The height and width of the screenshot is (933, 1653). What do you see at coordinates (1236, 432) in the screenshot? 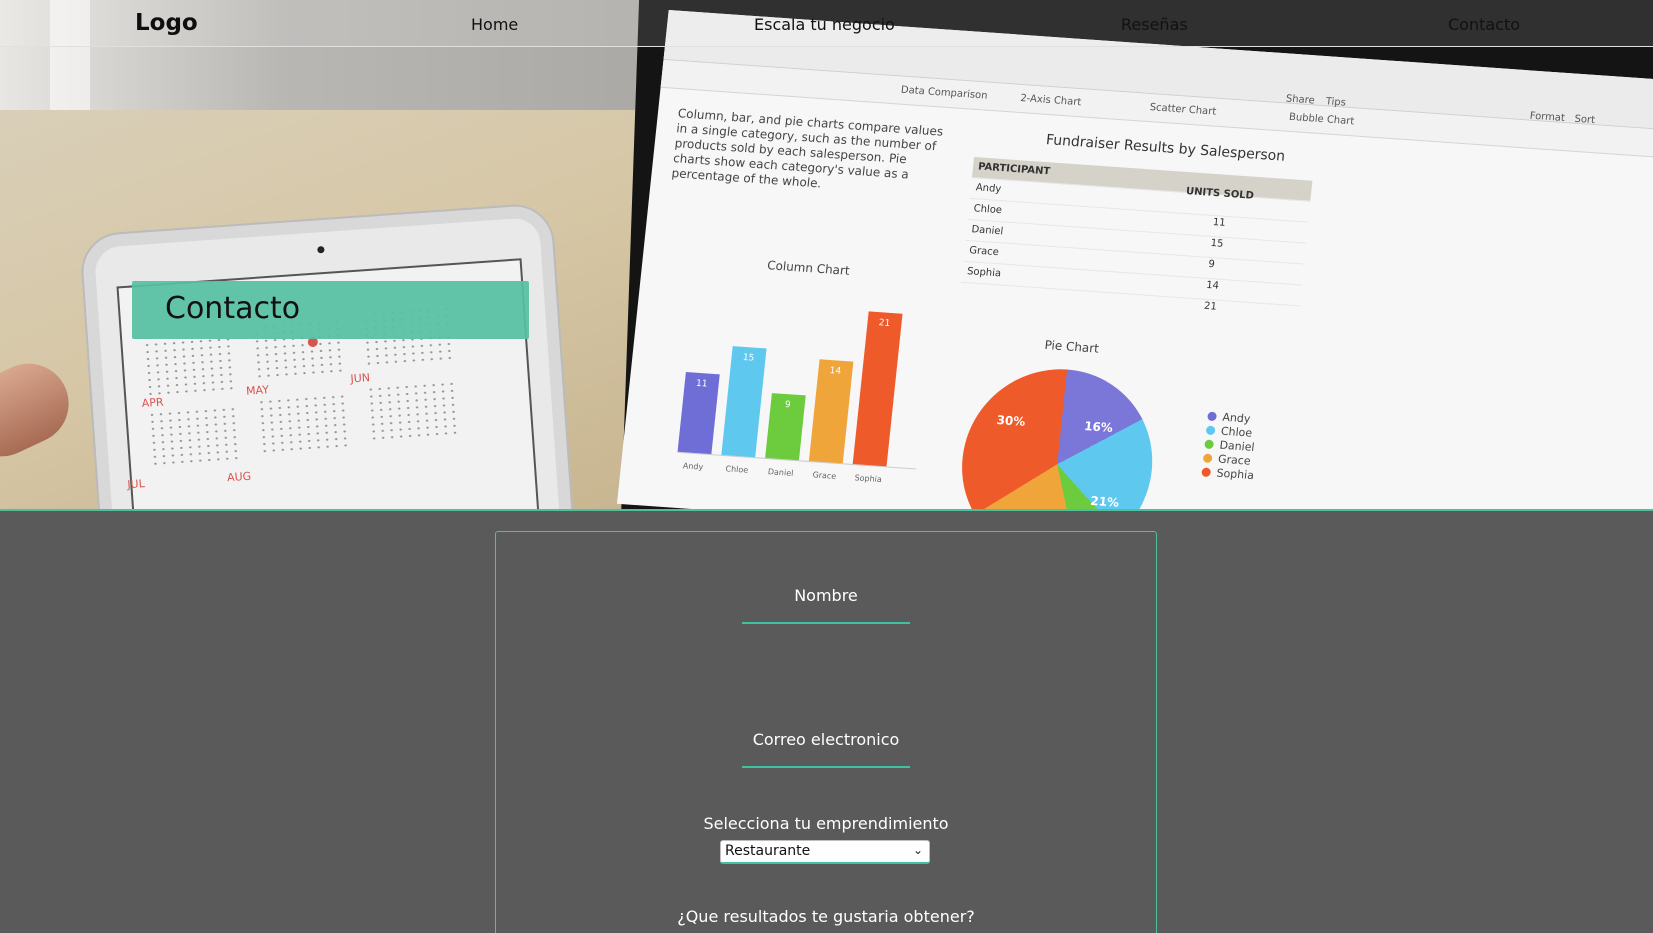
I see `legend-label: Chloe` at bounding box center [1236, 432].